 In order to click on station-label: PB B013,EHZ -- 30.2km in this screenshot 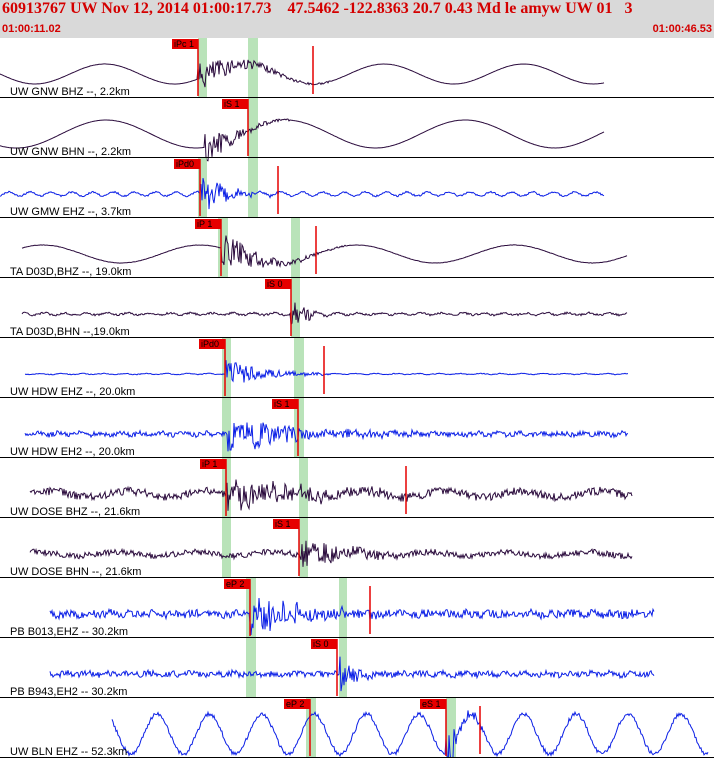, I will do `click(69, 632)`.